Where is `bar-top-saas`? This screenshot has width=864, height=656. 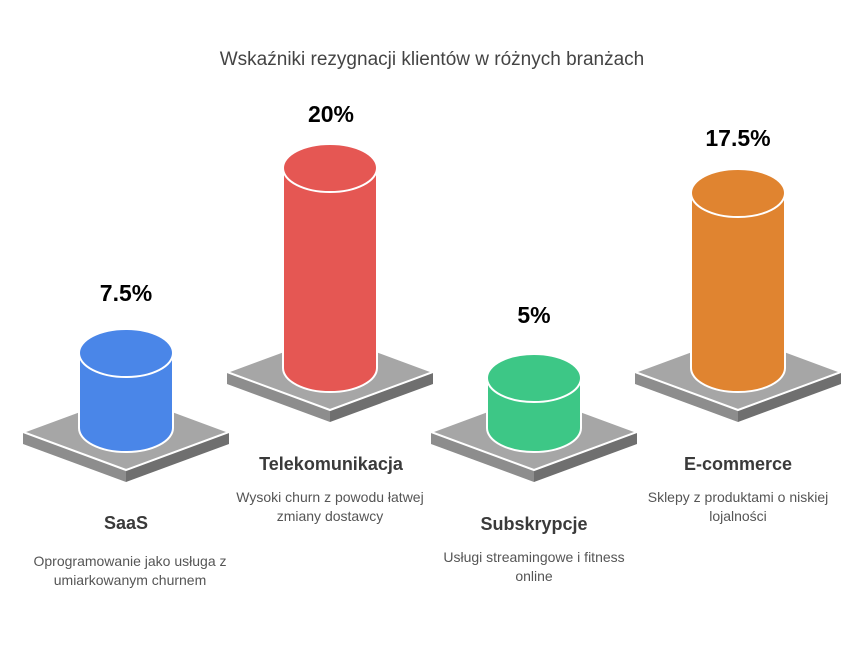
bar-top-saas is located at coordinates (126, 353).